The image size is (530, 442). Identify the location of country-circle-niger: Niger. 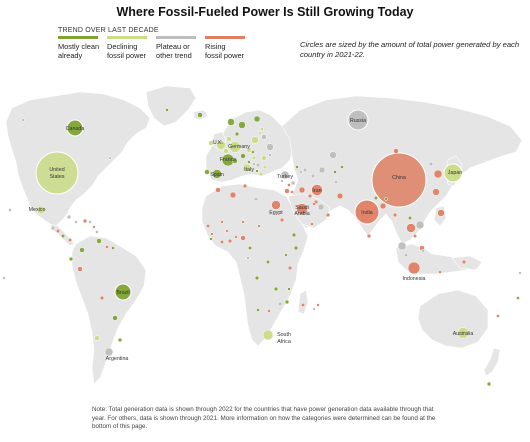
(243, 222).